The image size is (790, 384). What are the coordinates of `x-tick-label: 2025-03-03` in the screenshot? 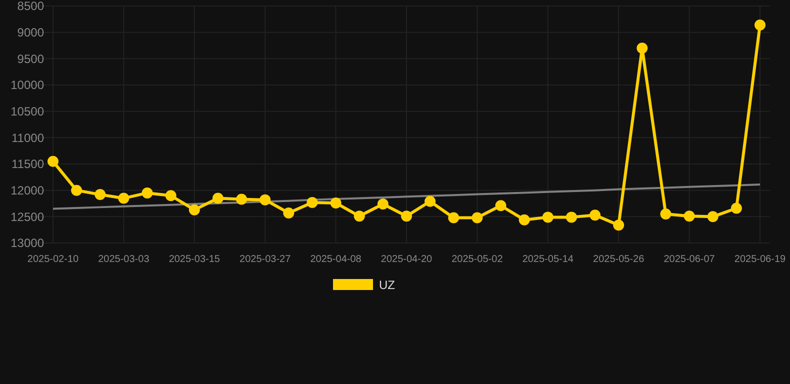 It's located at (124, 259).